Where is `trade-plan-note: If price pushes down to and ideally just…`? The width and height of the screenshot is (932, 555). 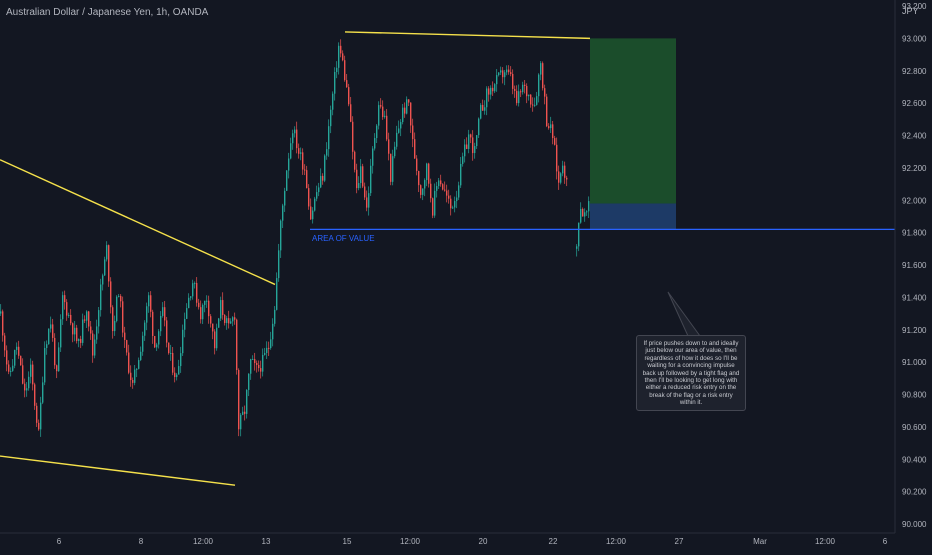 trade-plan-note: If price pushes down to and ideally just… is located at coordinates (691, 373).